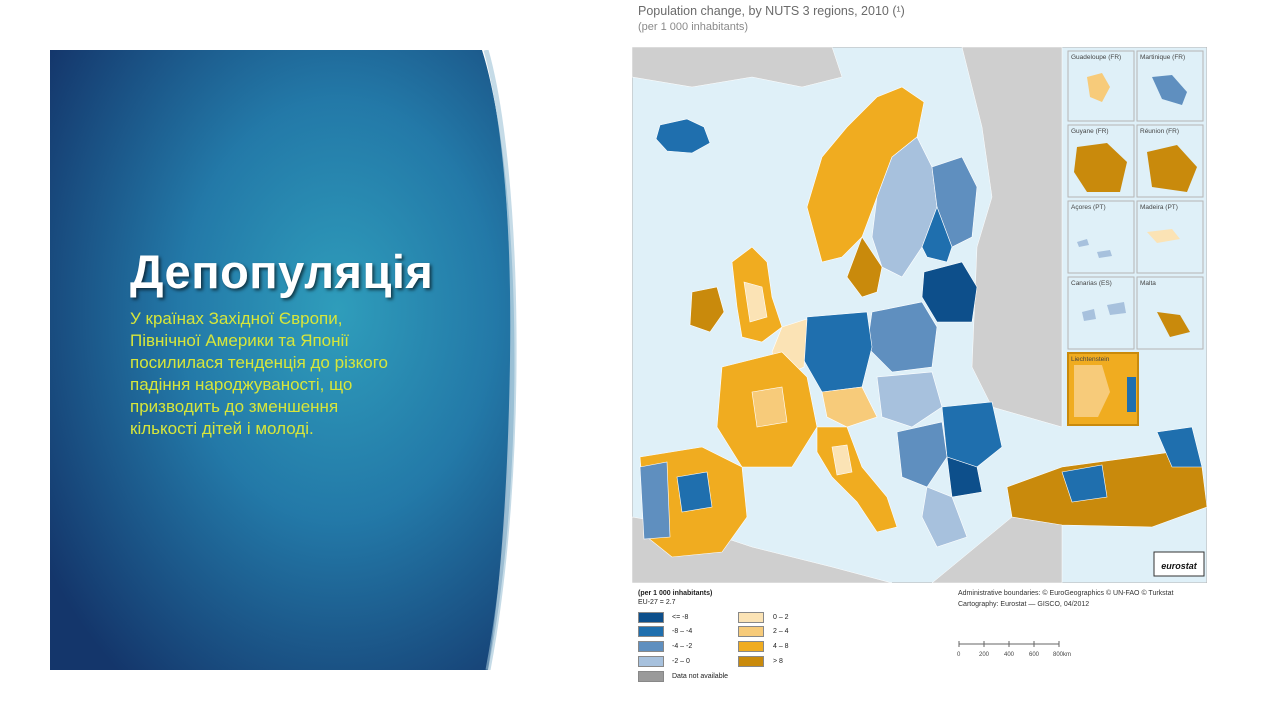 The height and width of the screenshot is (720, 1279). I want to click on inset-label-guadeloupe: Guadeloupe (FR), so click(1096, 57).